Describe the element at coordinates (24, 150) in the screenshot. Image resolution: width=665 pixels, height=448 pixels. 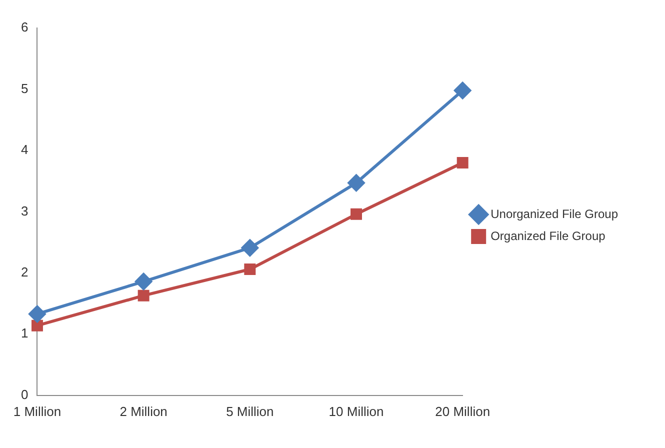
I see `y-tick-label: 4` at that location.